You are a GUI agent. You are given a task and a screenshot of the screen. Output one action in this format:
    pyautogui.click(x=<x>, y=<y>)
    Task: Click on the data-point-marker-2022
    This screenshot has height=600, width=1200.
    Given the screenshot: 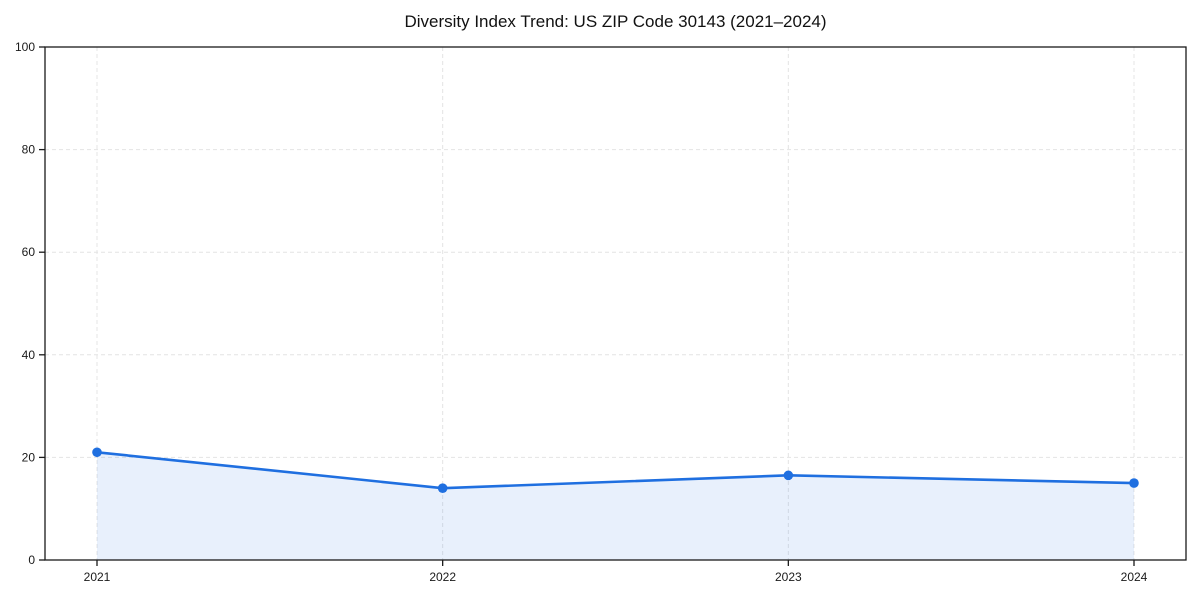 What is the action you would take?
    pyautogui.click(x=442, y=488)
    